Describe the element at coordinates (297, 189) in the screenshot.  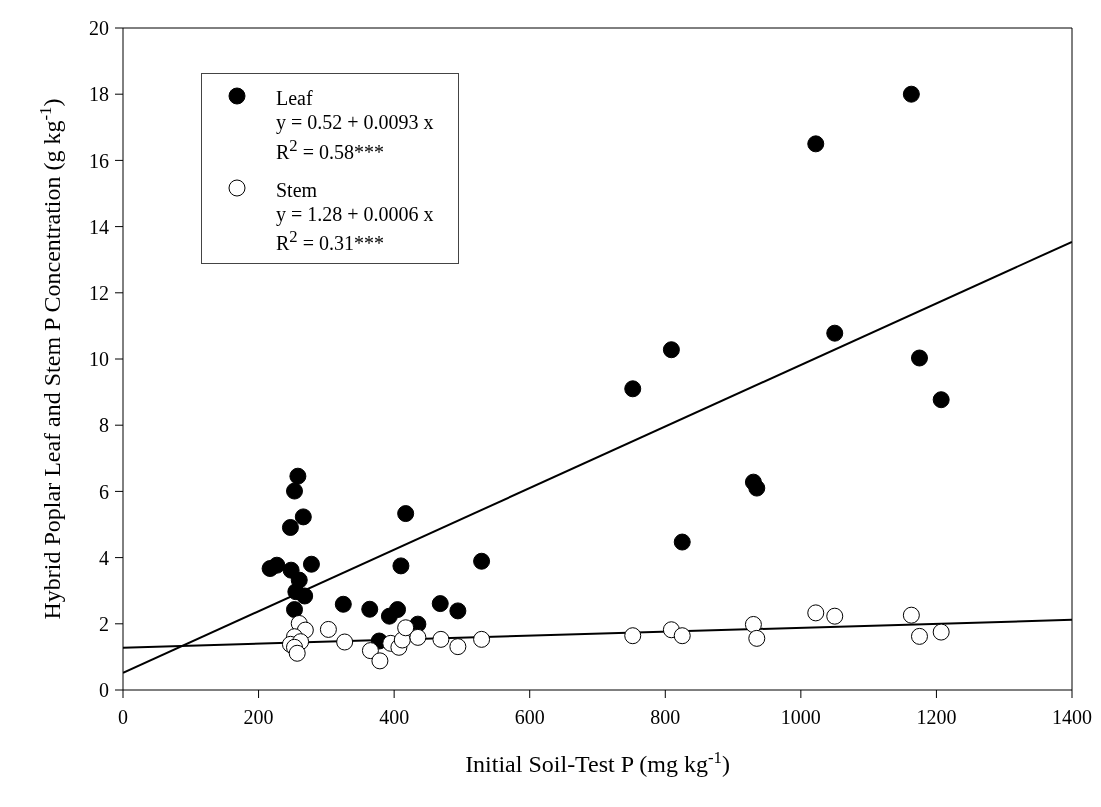
I see `legend-label: Stem` at that location.